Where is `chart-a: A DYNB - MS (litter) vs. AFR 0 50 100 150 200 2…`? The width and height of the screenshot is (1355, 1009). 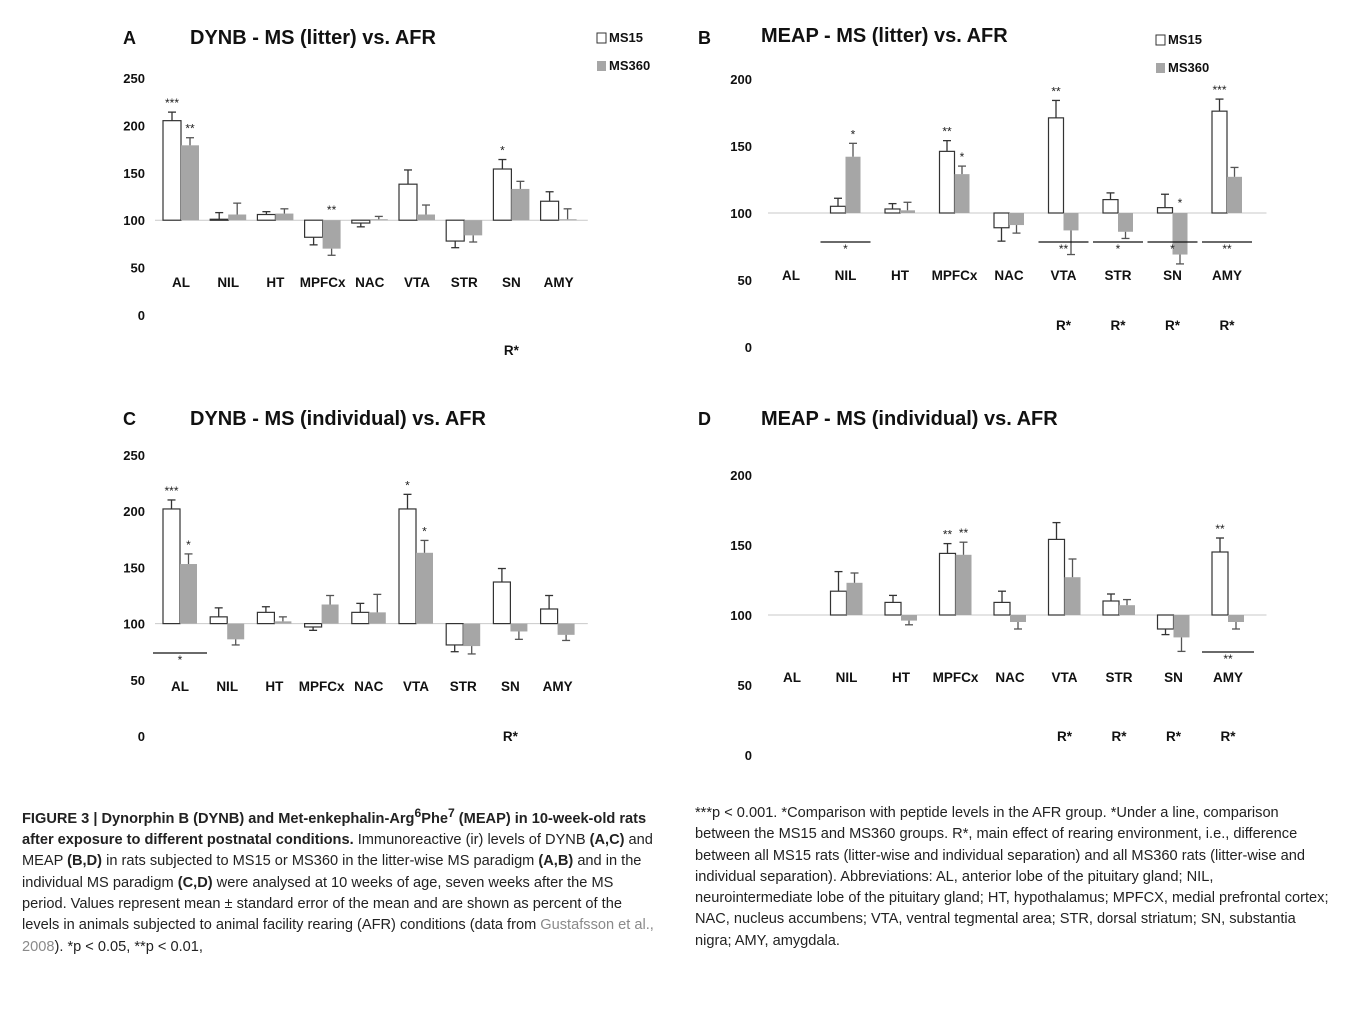 chart-a: A DYNB - MS (litter) vs. AFR 0 50 100 150 200 2… is located at coordinates (386, 192).